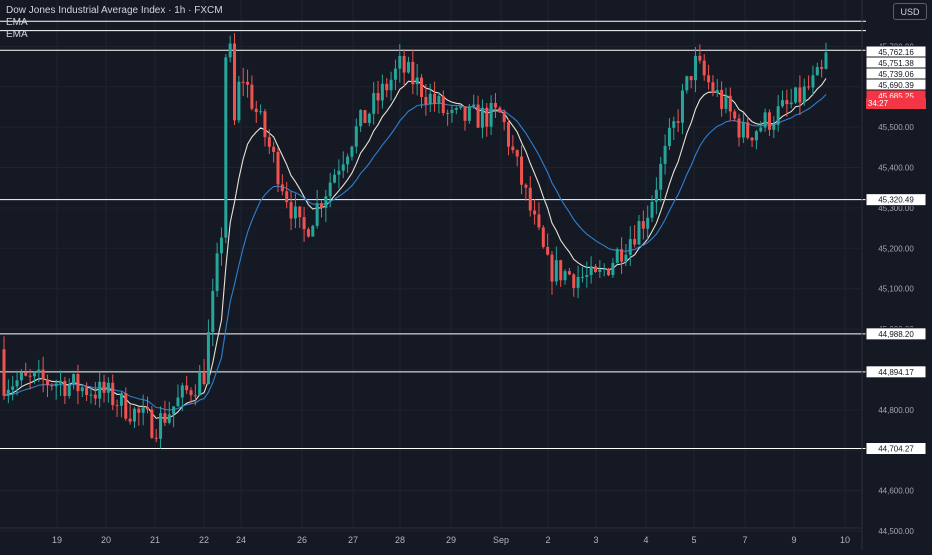  What do you see at coordinates (451, 540) in the screenshot?
I see `time-tick-label: 29` at bounding box center [451, 540].